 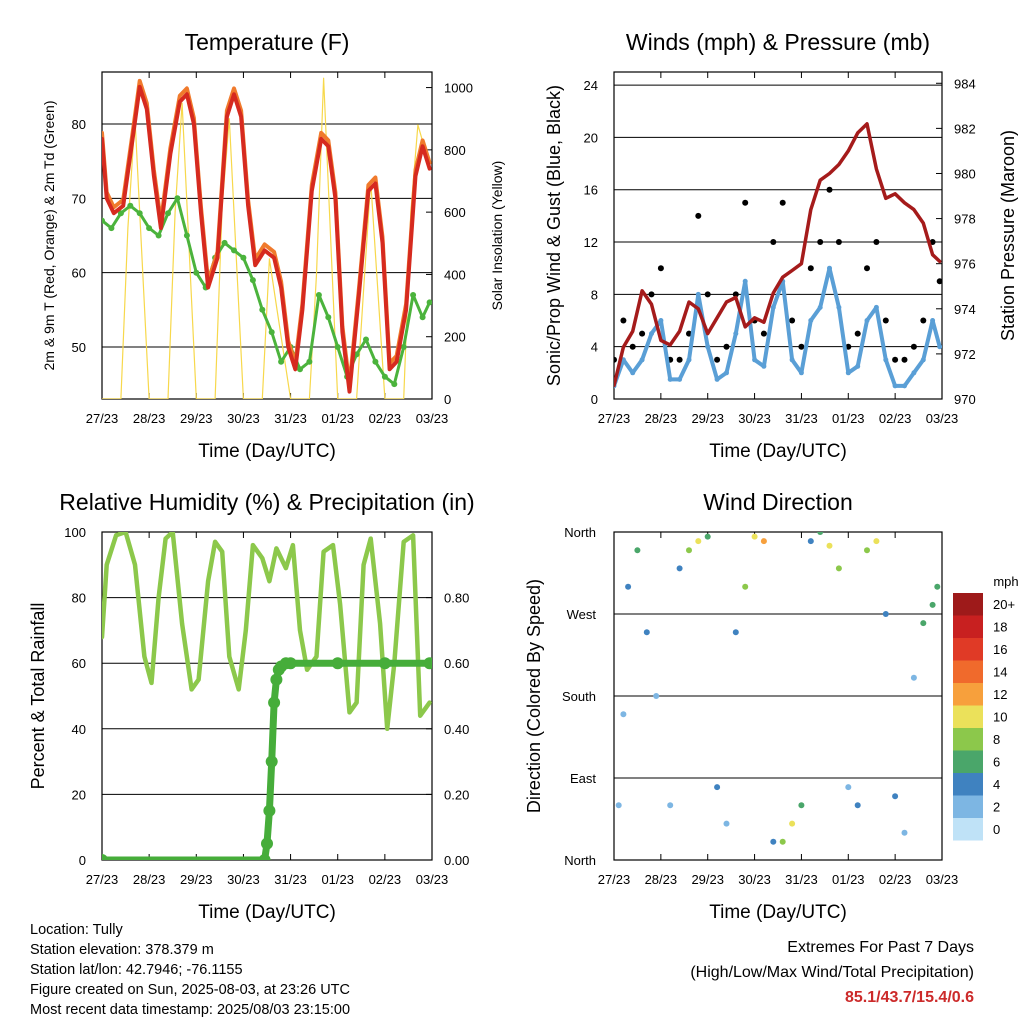 What do you see at coordinates (778, 255) in the screenshot?
I see `winds-plot-area` at bounding box center [778, 255].